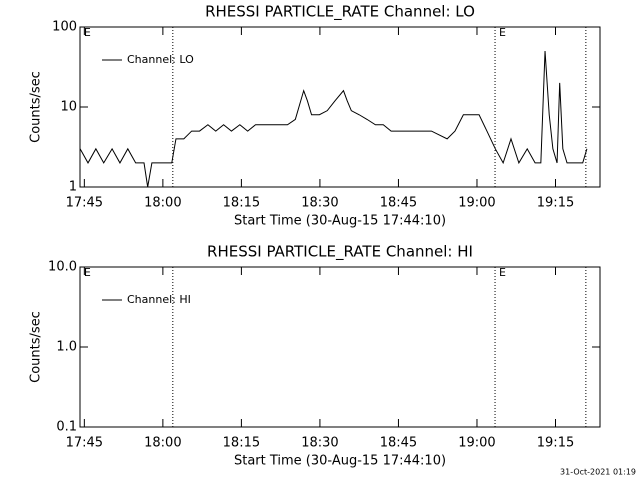 Image resolution: width=640 pixels, height=480 pixels. Describe the element at coordinates (68, 107) in the screenshot. I see `y-tick-label: 10` at that location.